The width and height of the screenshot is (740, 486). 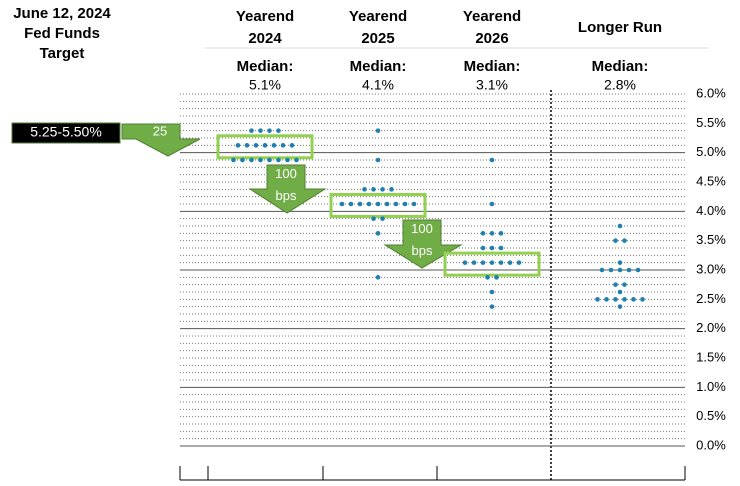 I want to click on y-tick-label: 2.0%, so click(x=711, y=327).